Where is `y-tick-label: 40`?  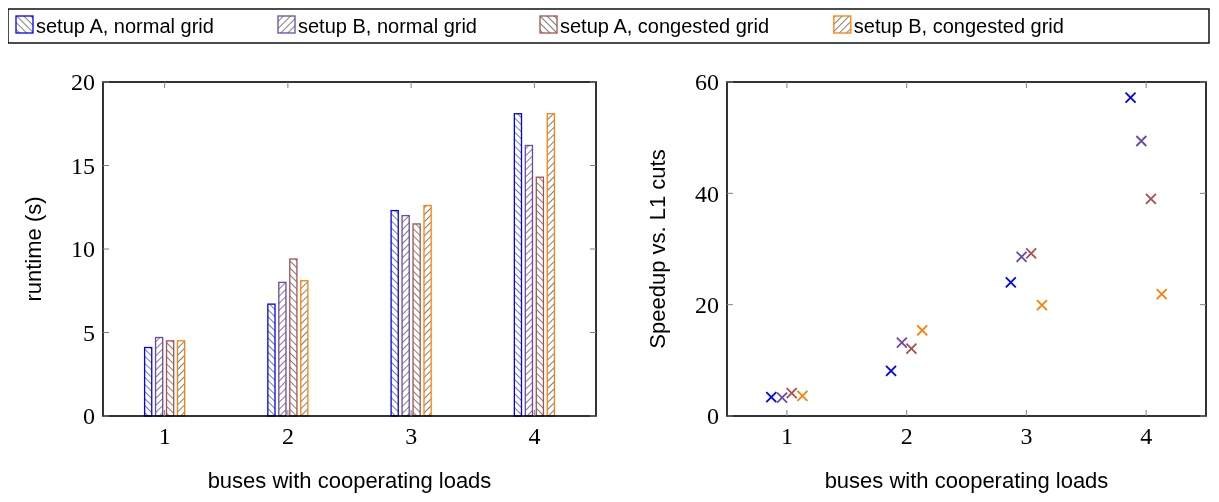
y-tick-label: 40 is located at coordinates (707, 193).